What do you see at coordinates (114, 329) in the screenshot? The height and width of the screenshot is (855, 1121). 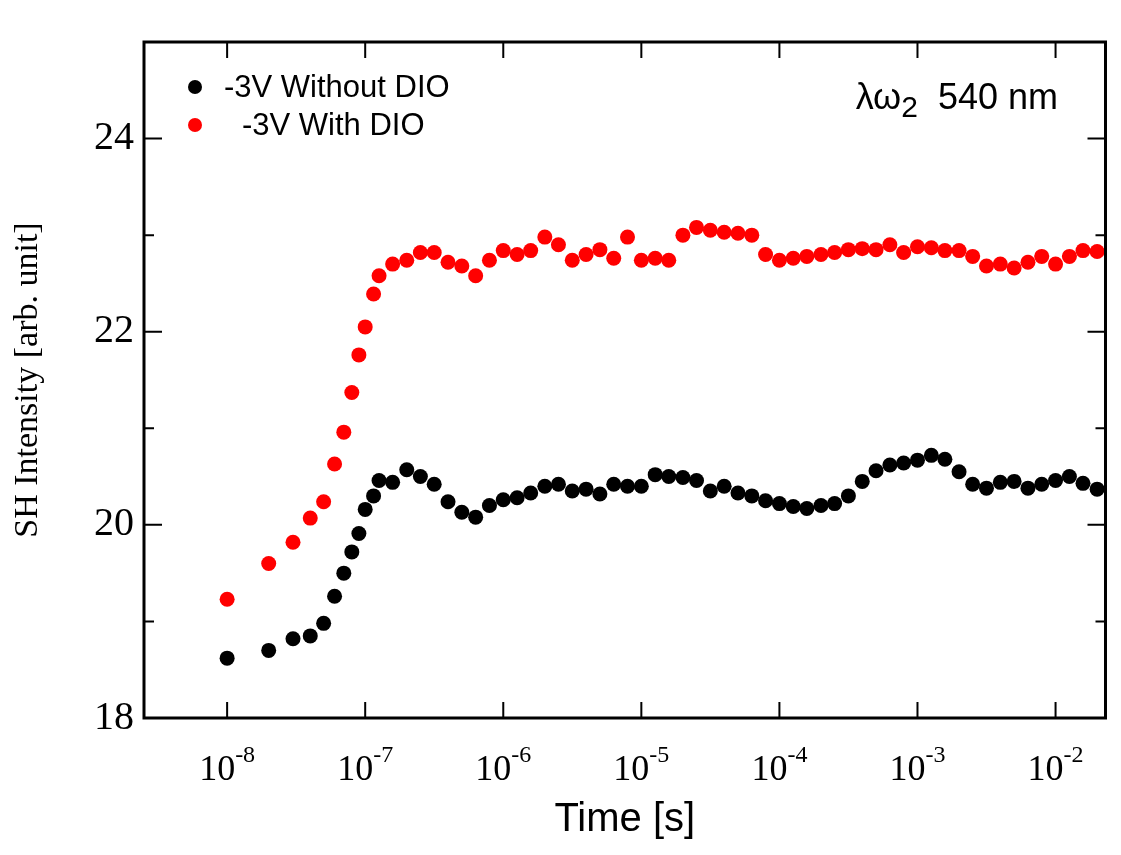 I see `y-tick-label: 22` at bounding box center [114, 329].